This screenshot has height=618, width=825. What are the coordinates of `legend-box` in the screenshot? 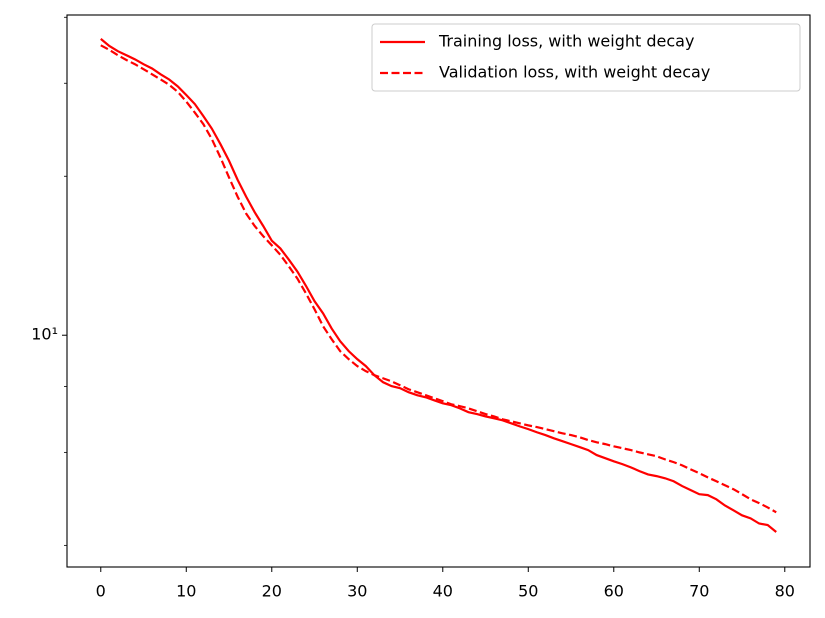 It's located at (586, 57).